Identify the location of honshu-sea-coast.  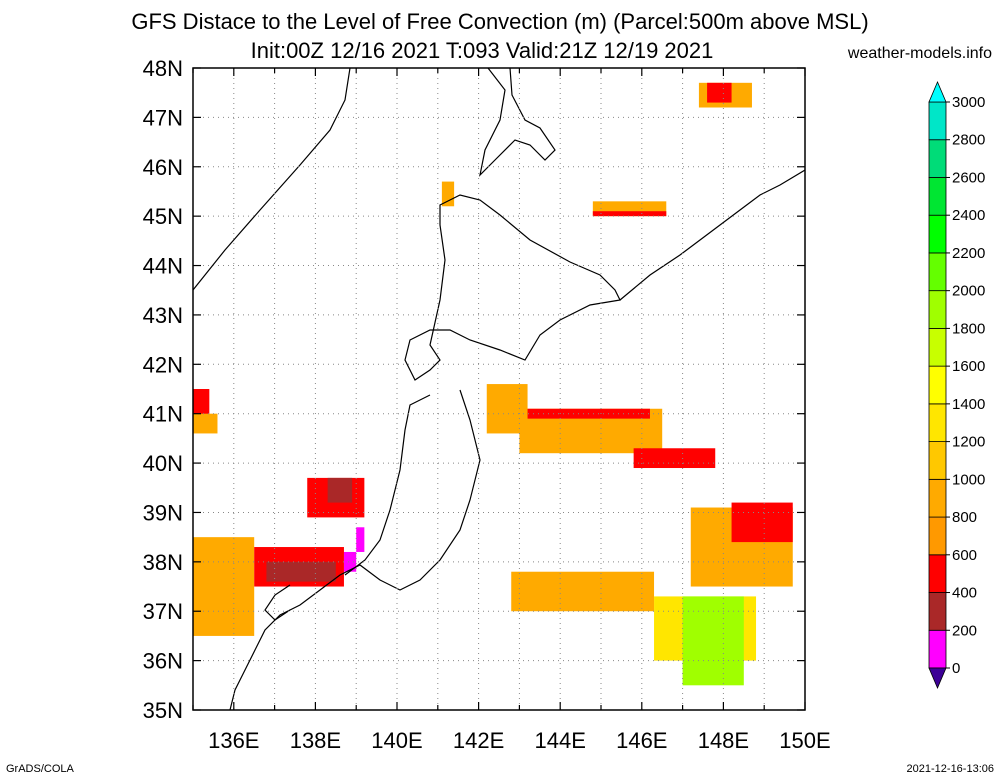
(387, 485).